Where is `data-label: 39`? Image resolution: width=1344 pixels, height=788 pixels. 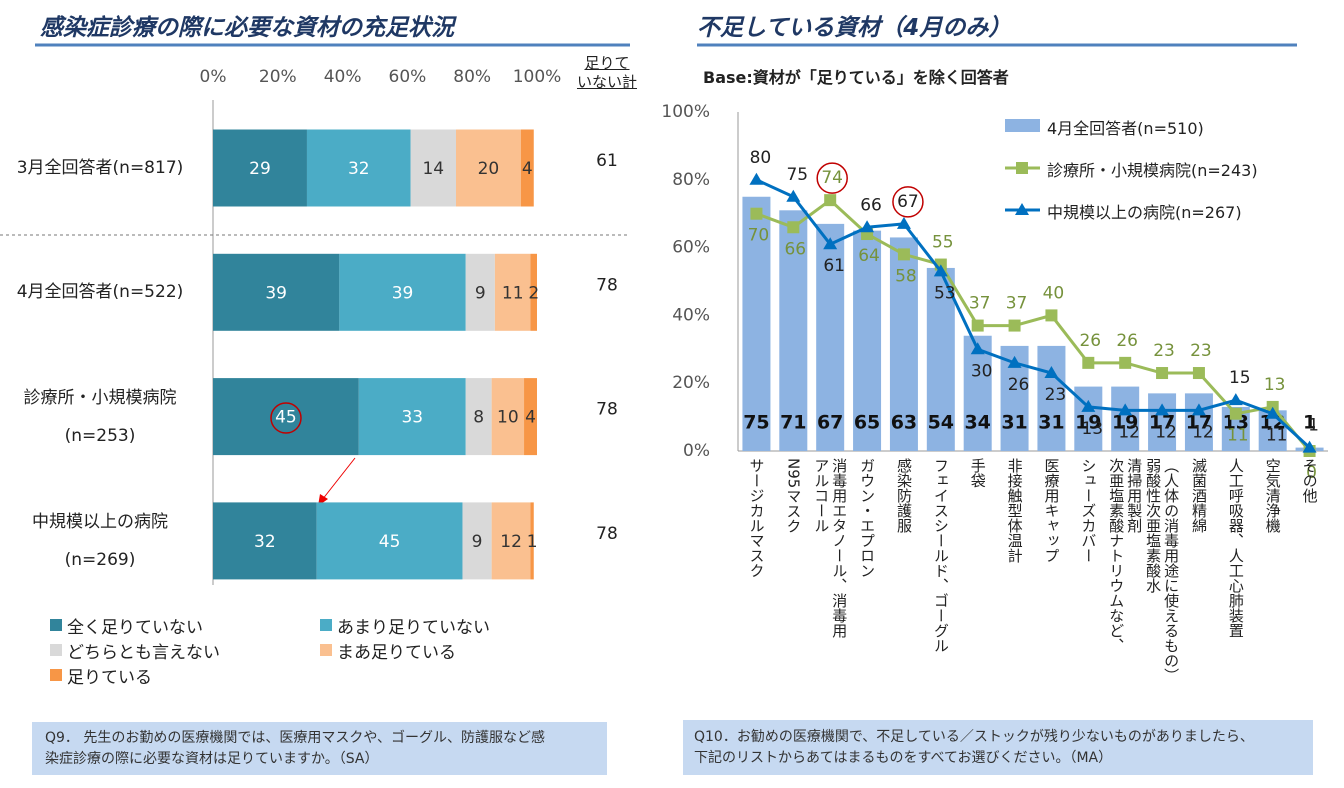
data-label: 39 is located at coordinates (403, 293).